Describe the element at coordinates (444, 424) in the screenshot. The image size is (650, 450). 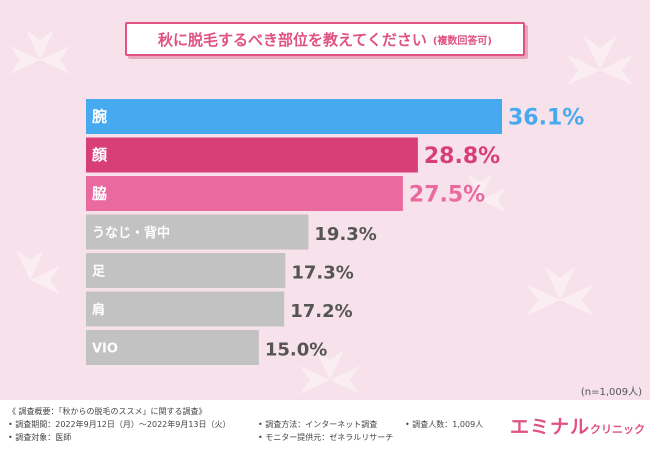
I see `survey-respondents: • 調査人数：1,009人` at that location.